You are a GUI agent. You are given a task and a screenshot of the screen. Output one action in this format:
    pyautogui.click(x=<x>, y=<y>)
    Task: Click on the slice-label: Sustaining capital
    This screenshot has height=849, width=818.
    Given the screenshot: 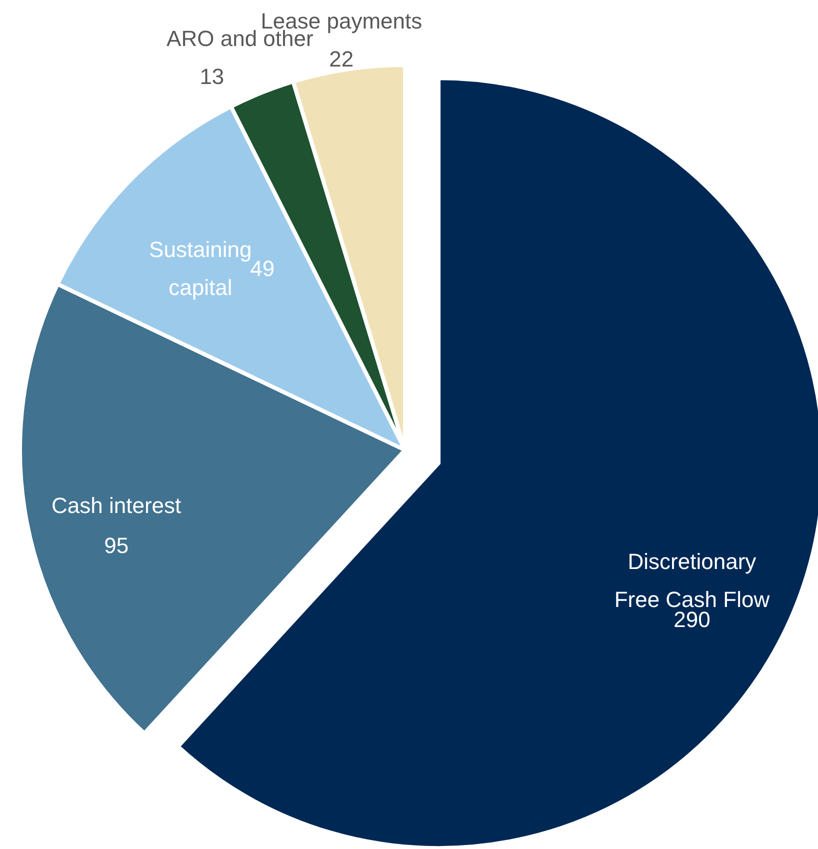 What is the action you would take?
    pyautogui.click(x=200, y=268)
    